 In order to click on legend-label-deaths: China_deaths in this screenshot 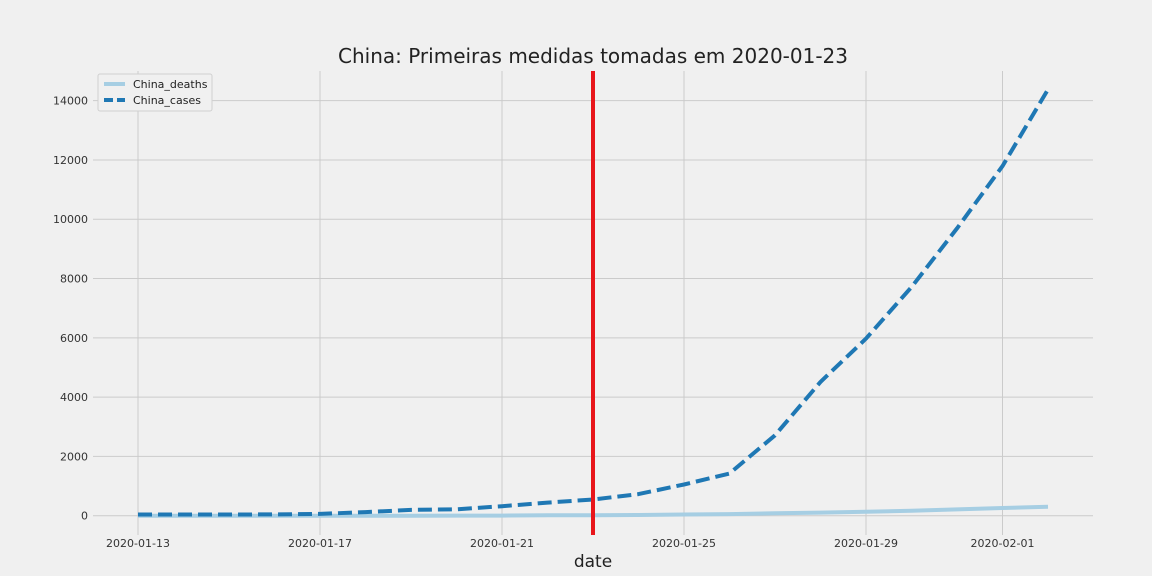, I will do `click(170, 84)`.